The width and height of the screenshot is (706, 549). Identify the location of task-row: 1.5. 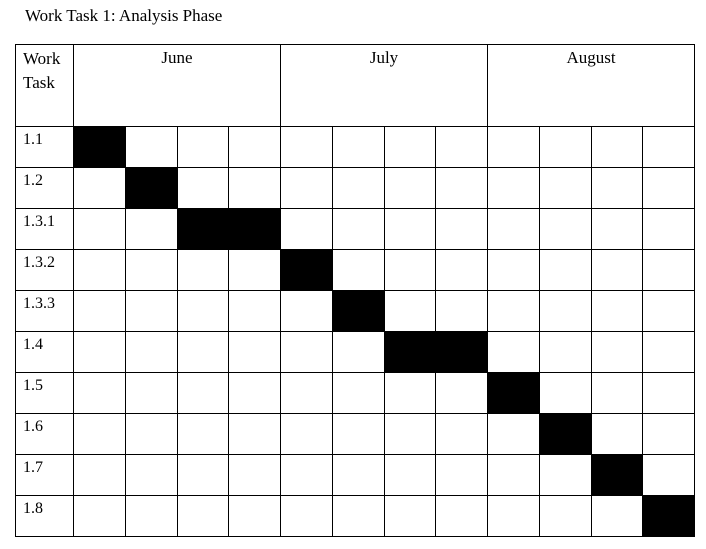
(355, 393).